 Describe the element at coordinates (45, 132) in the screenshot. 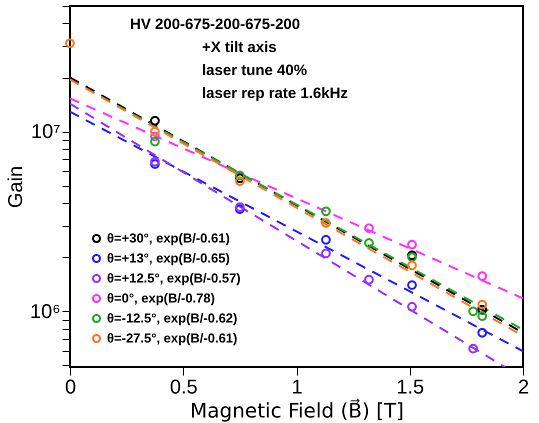

I see `y-tick-label: 10⁷` at that location.